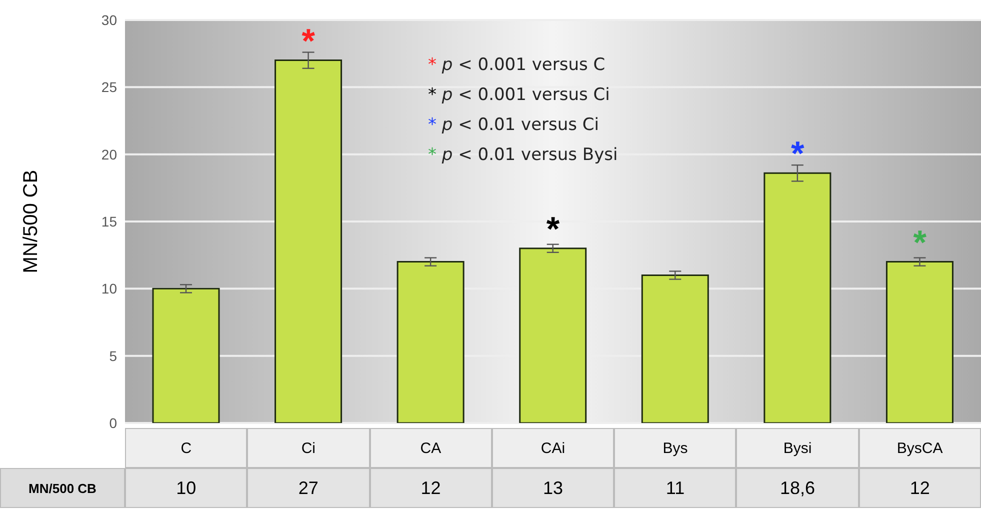 This screenshot has width=981, height=509. Describe the element at coordinates (514, 125) in the screenshot. I see `annotation: * p < 0.01 versus Ci` at that location.